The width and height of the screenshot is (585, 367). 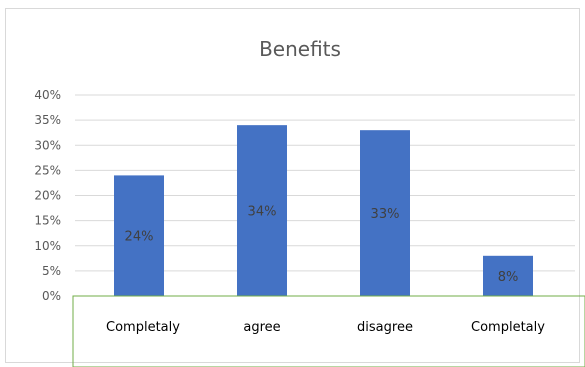 I want to click on y-tick-label: 30%, so click(x=47, y=145).